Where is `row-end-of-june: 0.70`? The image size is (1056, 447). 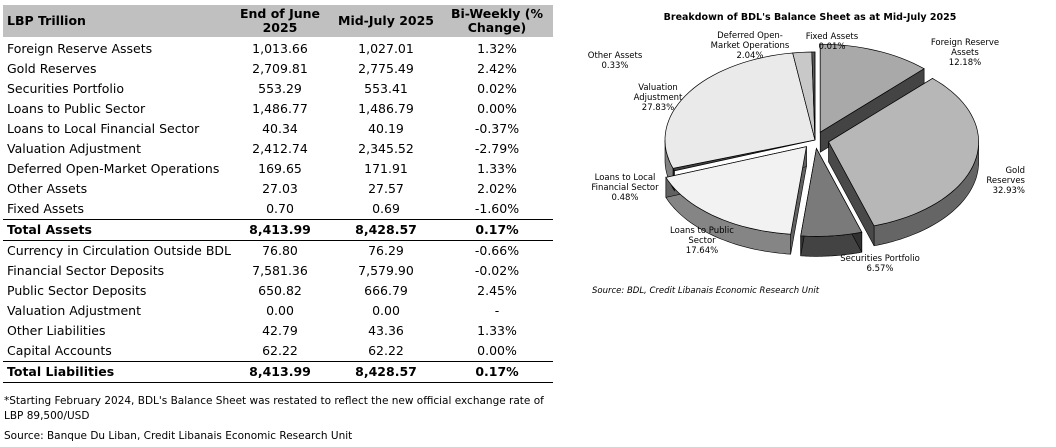 row-end-of-june: 0.70 is located at coordinates (280, 208).